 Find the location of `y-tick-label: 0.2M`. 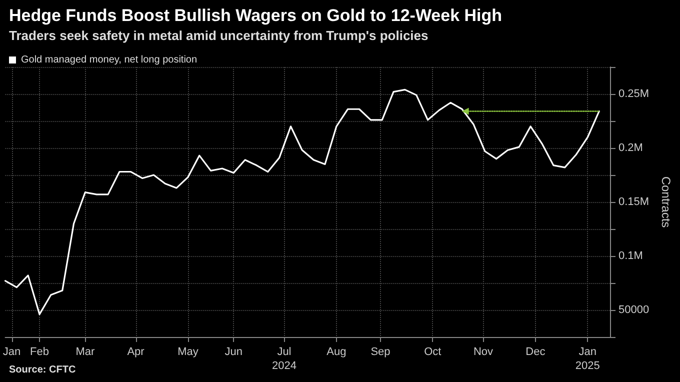

y-tick-label: 0.2M is located at coordinates (630, 148).